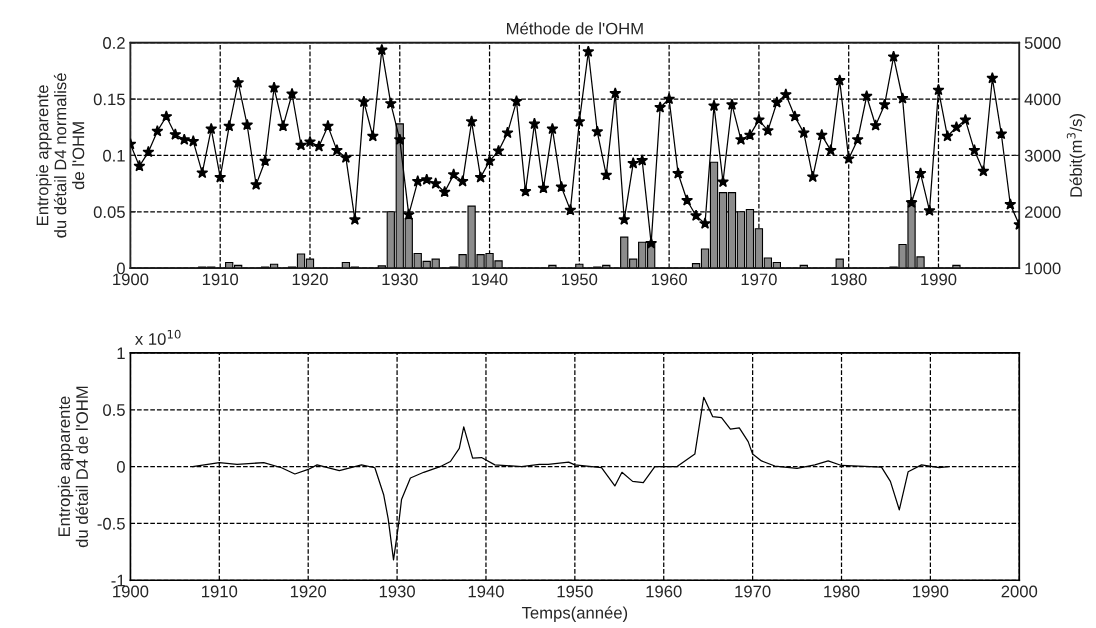 This screenshot has width=1096, height=628. Describe the element at coordinates (72, 467) in the screenshot. I see `y-axis-title: Entropie apparente du détail D4 de l'OHM` at that location.